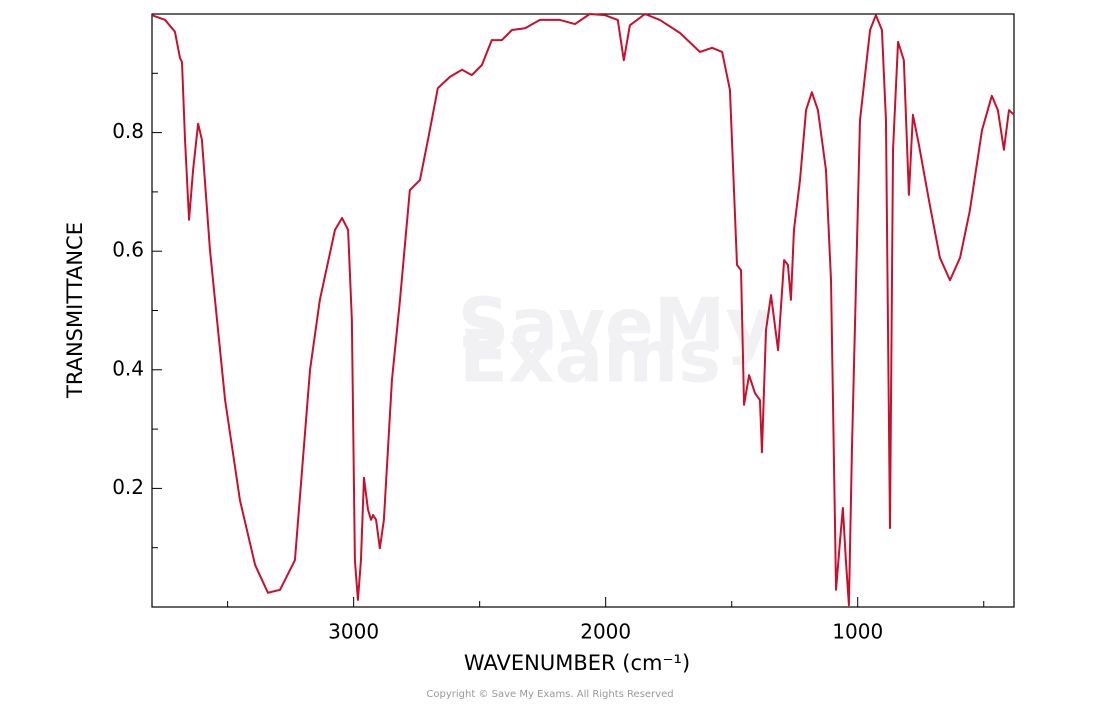  Describe the element at coordinates (128, 131) in the screenshot. I see `y-tick-label: 0.8` at that location.